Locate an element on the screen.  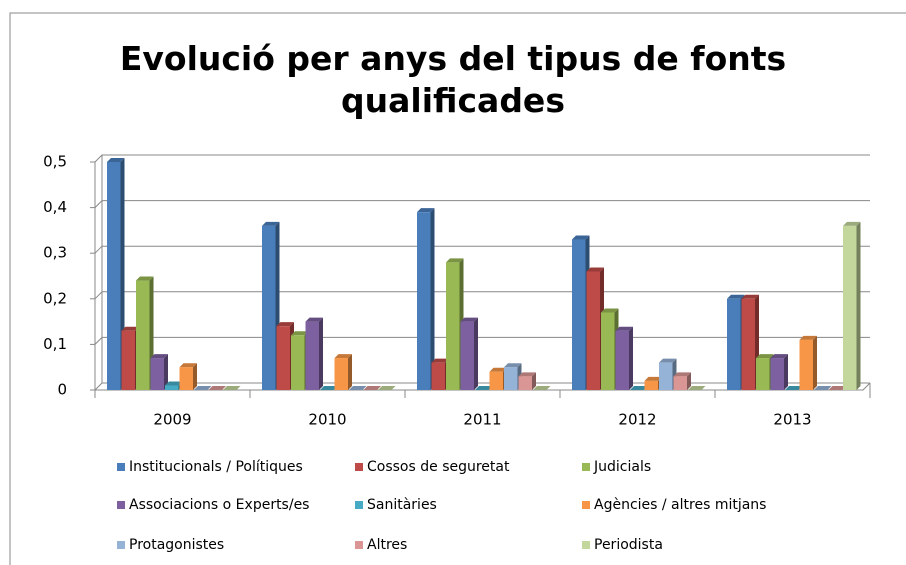
x-tick-label: 2012 is located at coordinates (637, 420).